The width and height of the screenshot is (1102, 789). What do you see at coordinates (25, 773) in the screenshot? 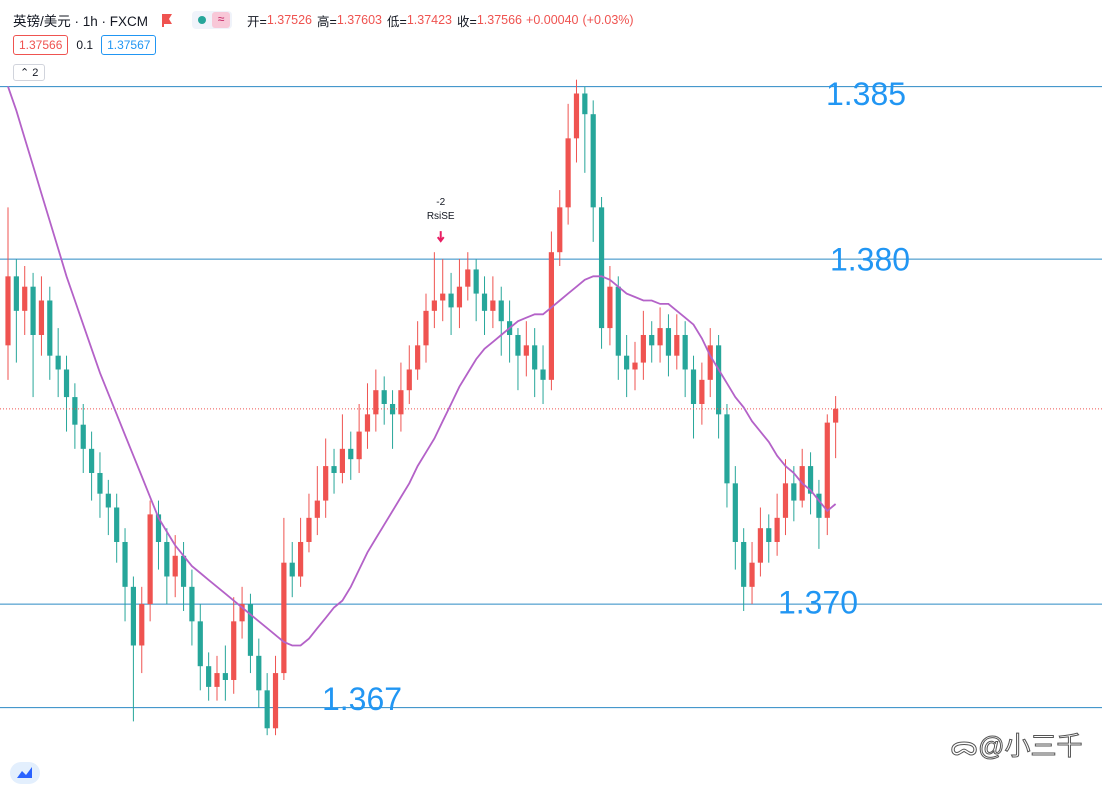
I see `logo` at bounding box center [25, 773].